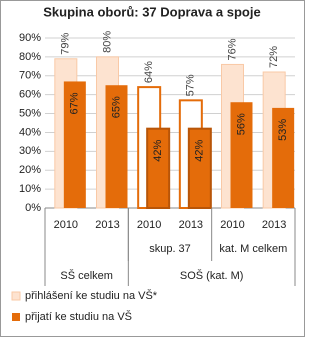 The image size is (320, 337). I want to click on group-label: kat. M celkem, so click(253, 249).